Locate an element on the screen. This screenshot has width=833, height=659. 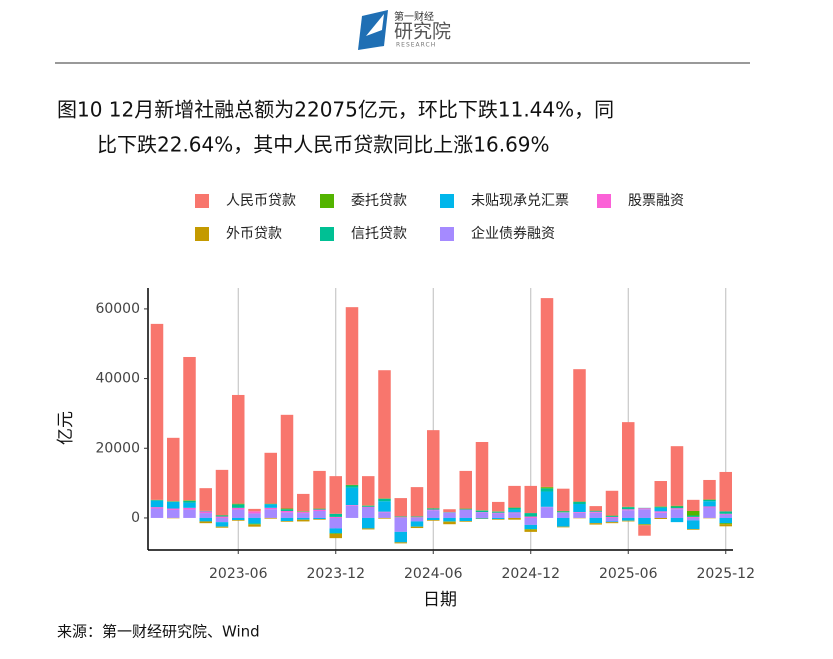
logo-main: 研究院 is located at coordinates (422, 32).